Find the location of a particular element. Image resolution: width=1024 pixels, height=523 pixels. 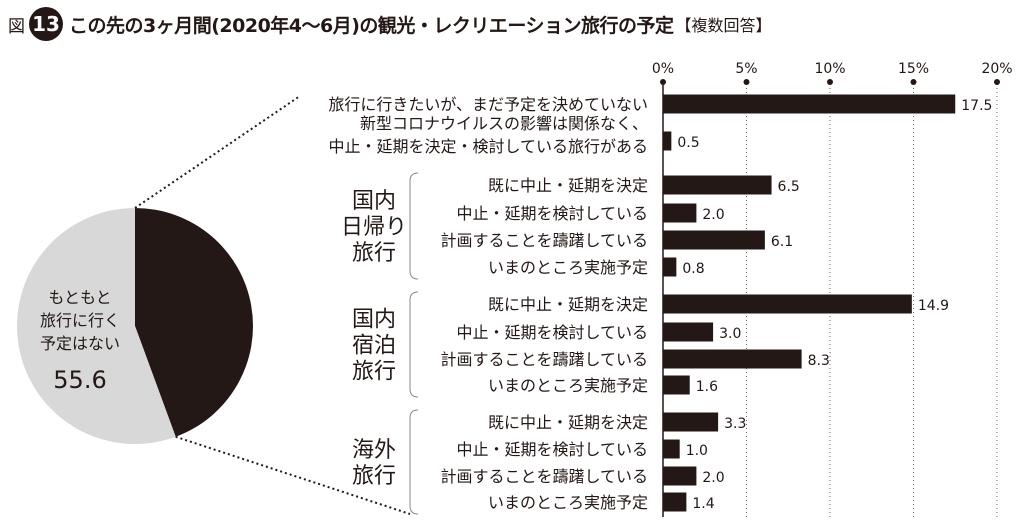

bar-value-g3-r1: 1.0 is located at coordinates (697, 451).